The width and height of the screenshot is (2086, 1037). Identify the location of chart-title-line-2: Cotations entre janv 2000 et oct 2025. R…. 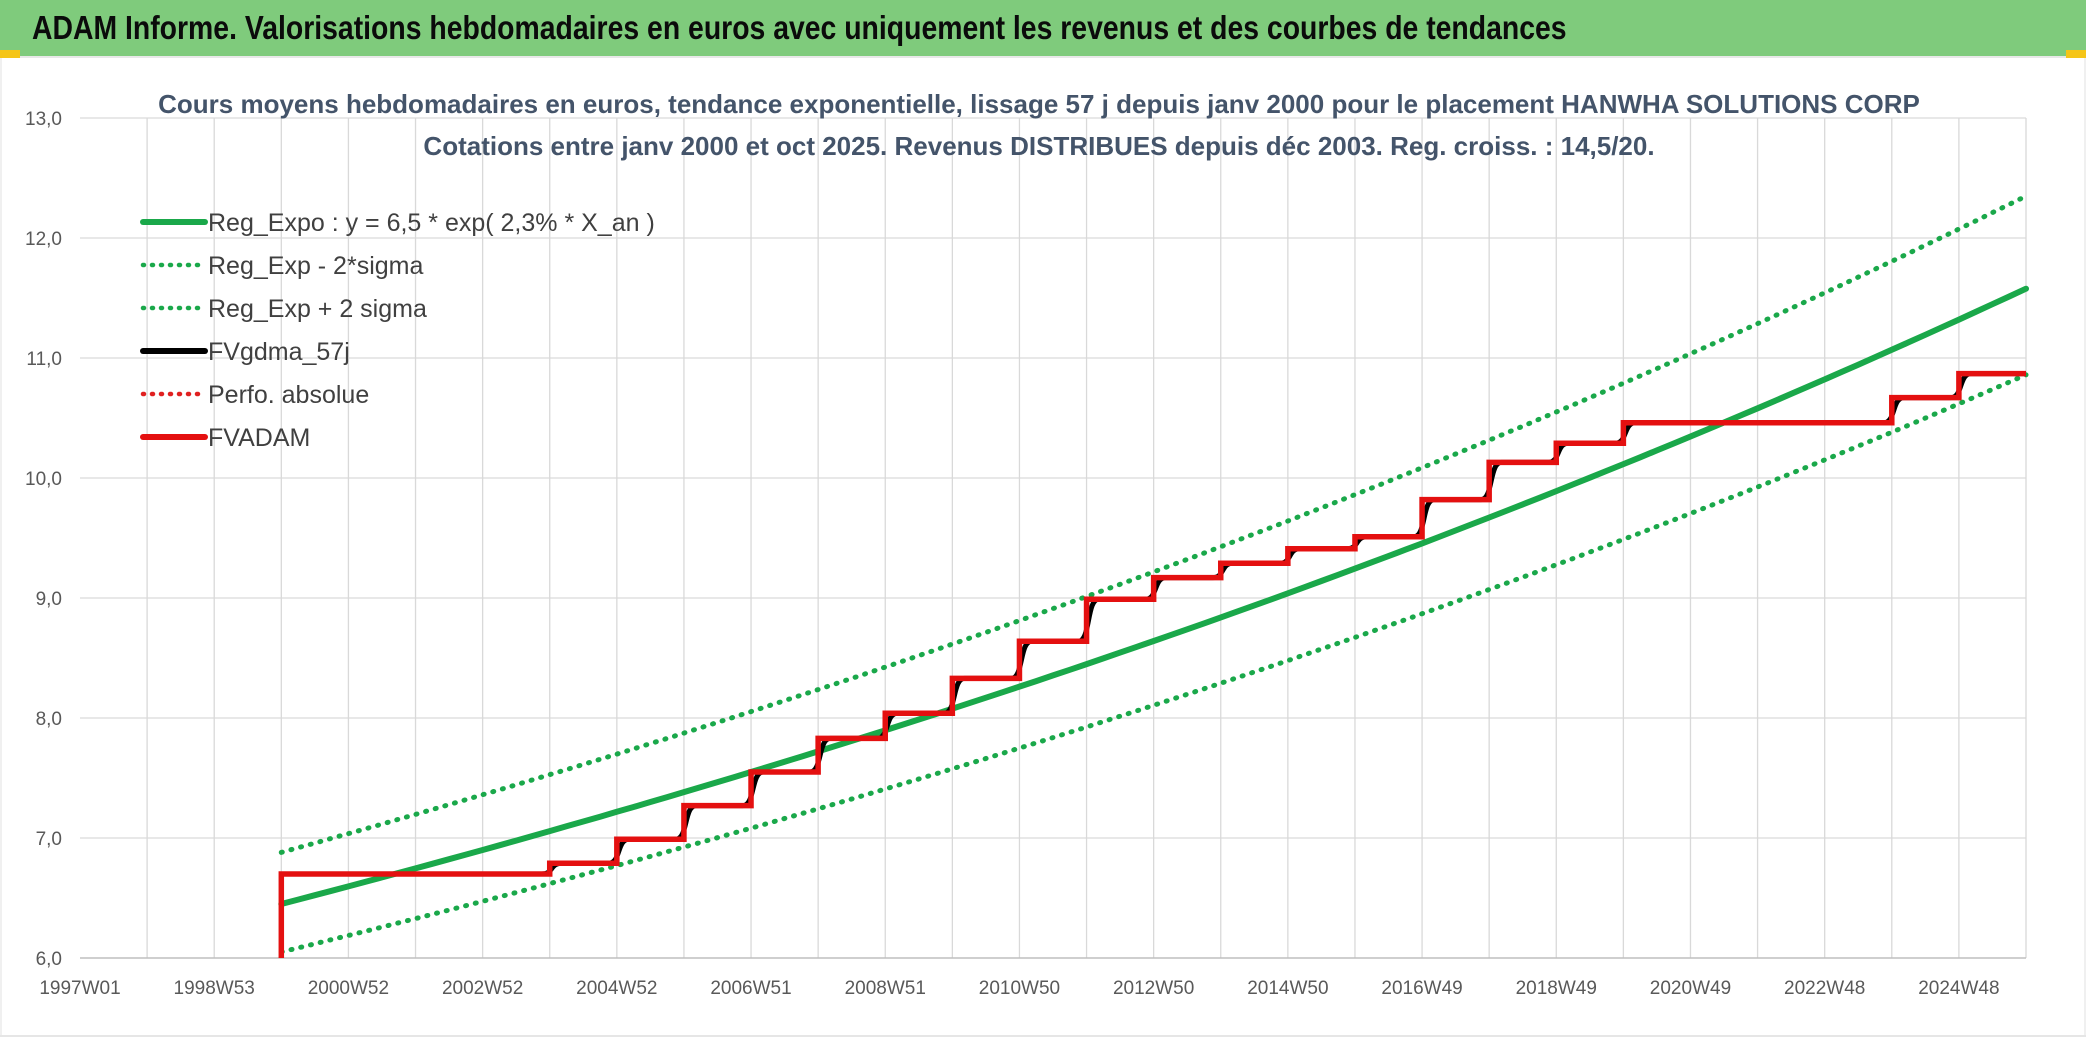
(1038, 146).